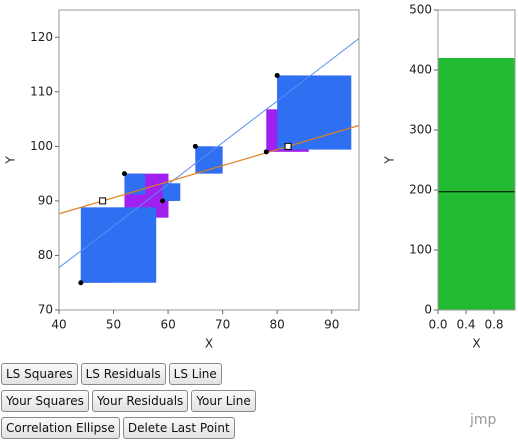 This screenshot has height=444, width=518. Describe the element at coordinates (209, 169) in the screenshot. I see `your-line` at that location.